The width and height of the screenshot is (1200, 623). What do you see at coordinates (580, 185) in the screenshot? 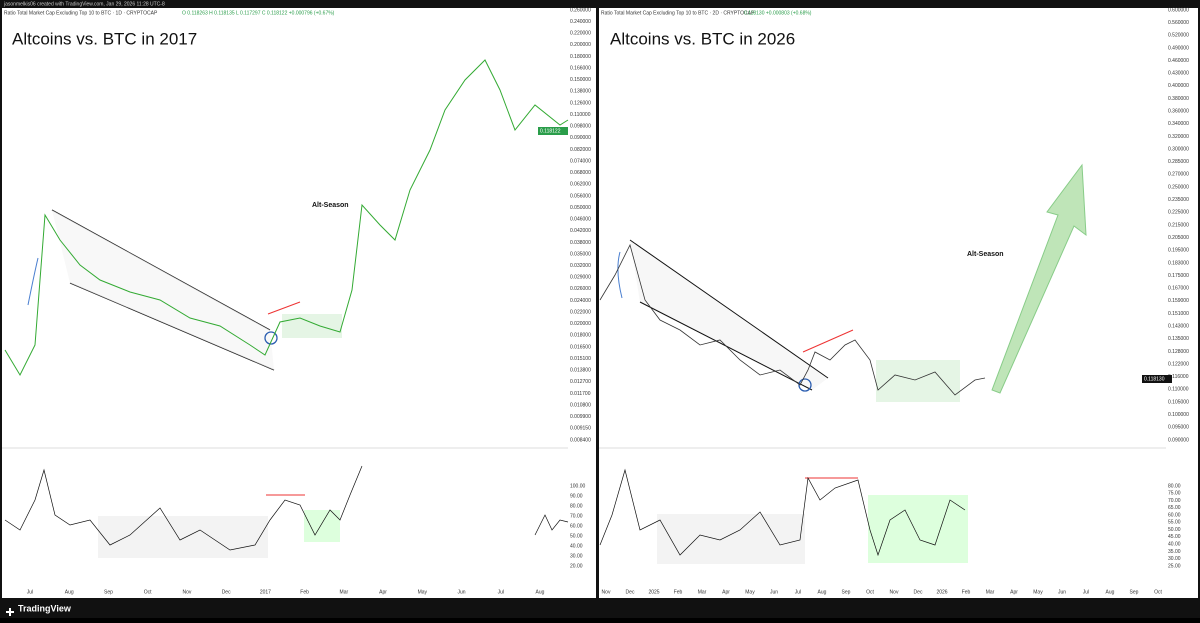
I see `price-tick-label: 0.062000` at bounding box center [580, 185].